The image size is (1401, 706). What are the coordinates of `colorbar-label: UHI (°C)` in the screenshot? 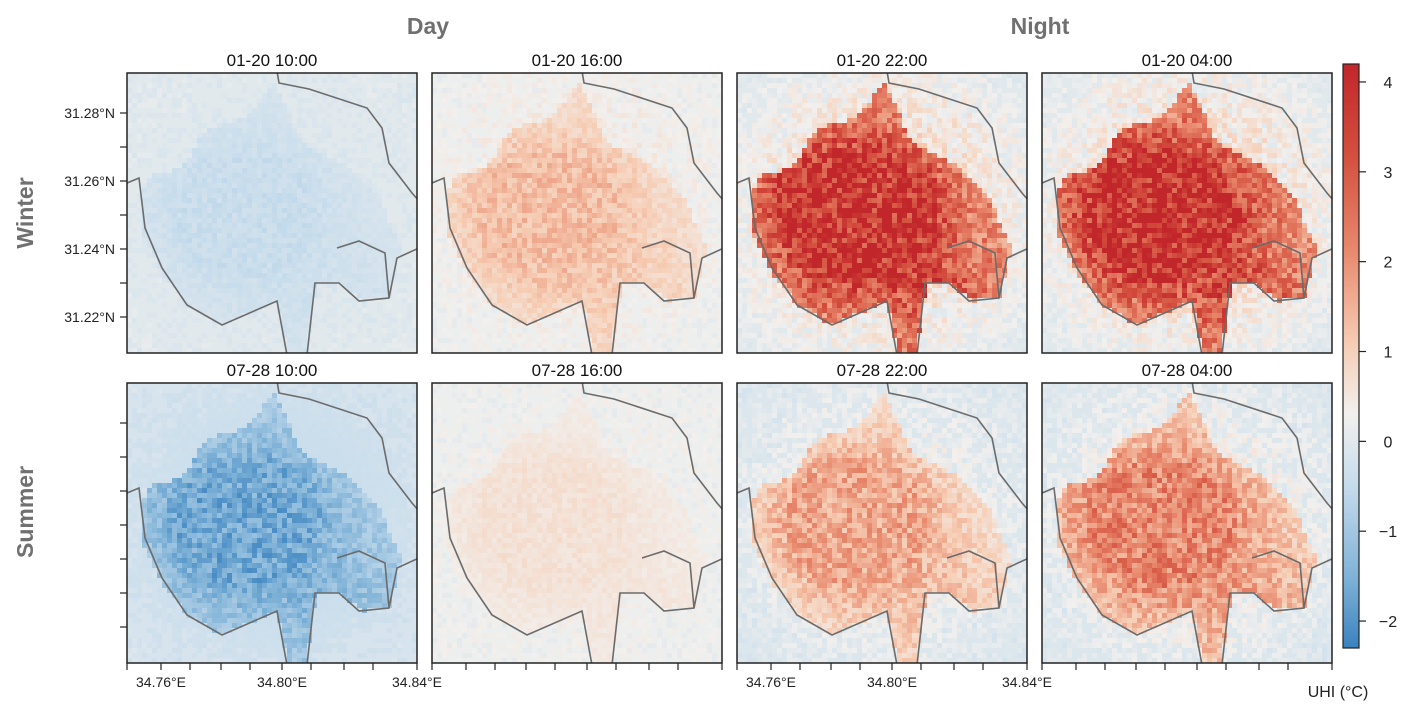 It's located at (1338, 692).